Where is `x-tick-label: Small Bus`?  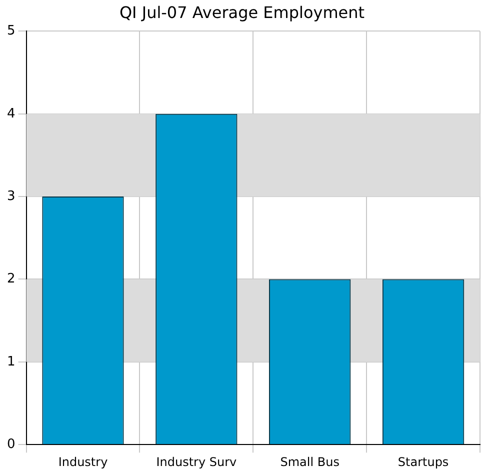 x-tick-label: Small Bus is located at coordinates (310, 461).